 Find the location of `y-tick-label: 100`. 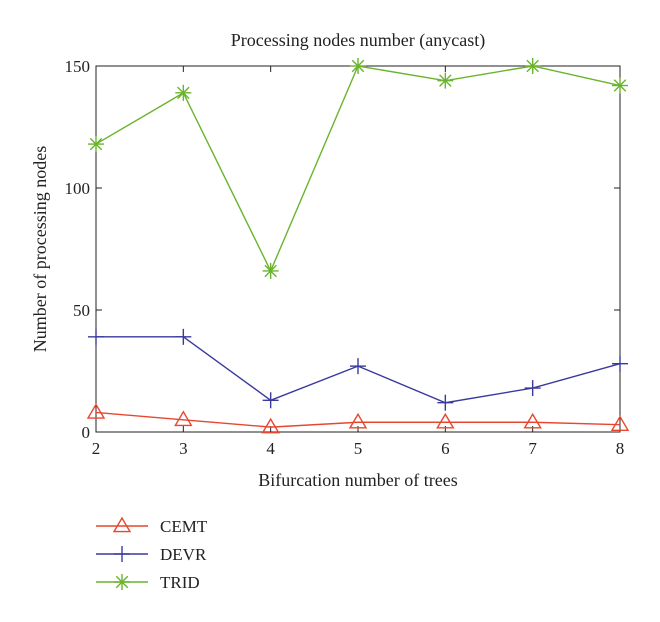

y-tick-label: 100 is located at coordinates (78, 188).